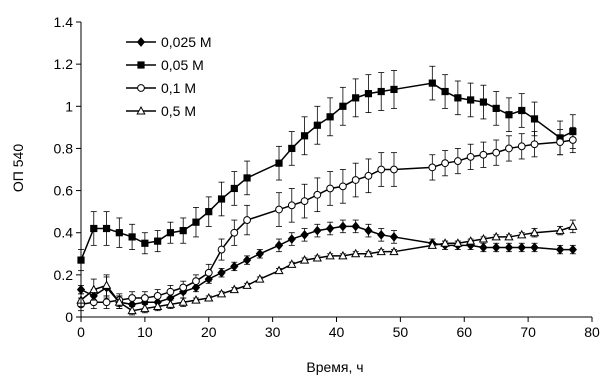 The height and width of the screenshot is (376, 603). Describe the element at coordinates (337, 332) in the screenshot. I see `x-tick-label: 40` at that location.